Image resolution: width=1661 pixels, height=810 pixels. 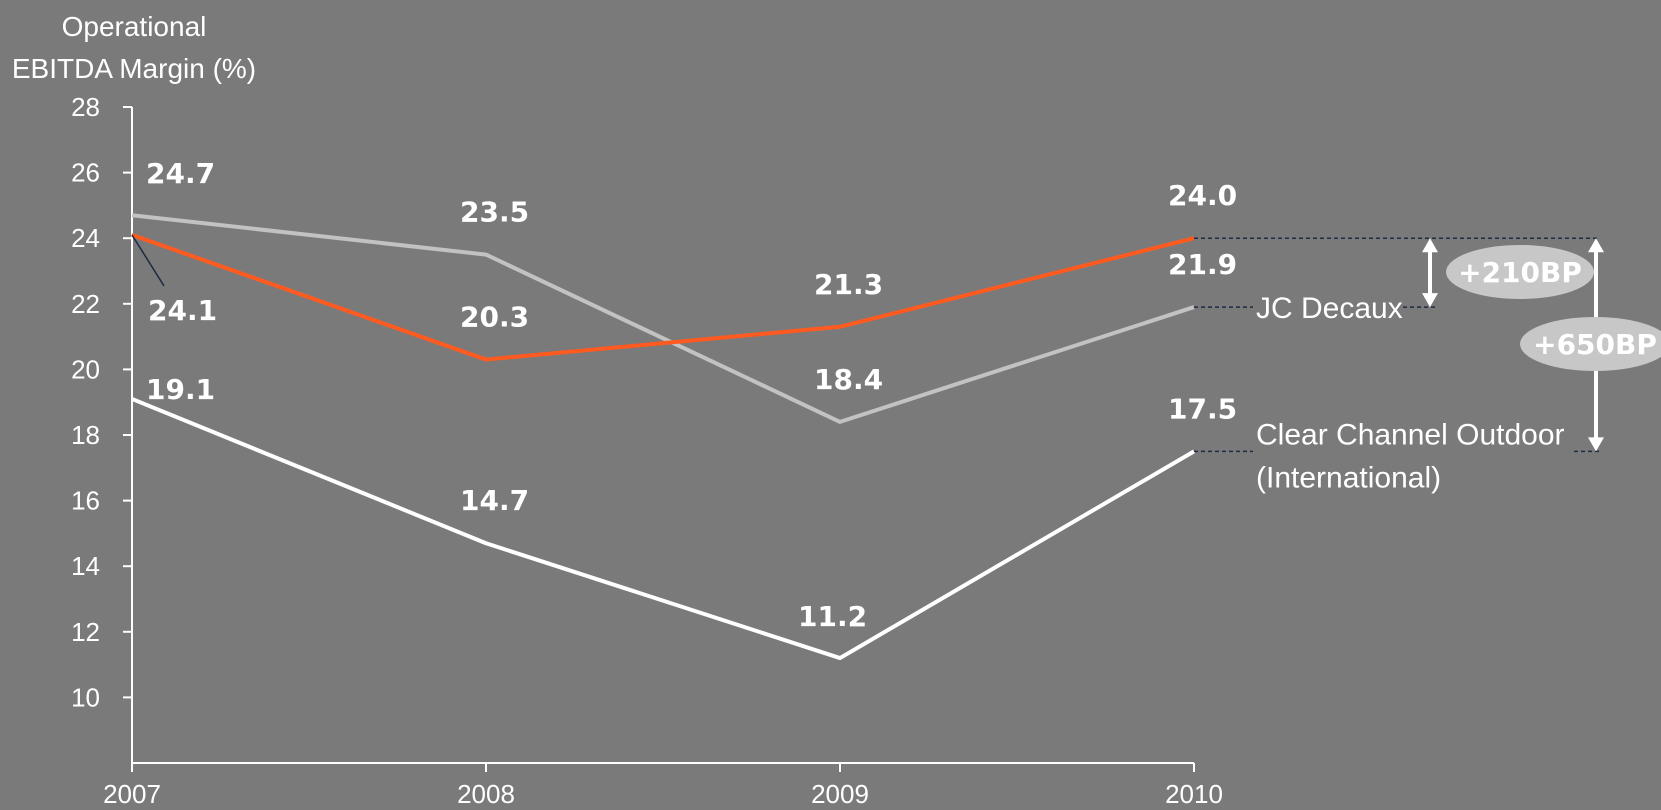 What do you see at coordinates (1329, 308) in the screenshot?
I see `series-label-jc-decaux: JC Decaux` at bounding box center [1329, 308].